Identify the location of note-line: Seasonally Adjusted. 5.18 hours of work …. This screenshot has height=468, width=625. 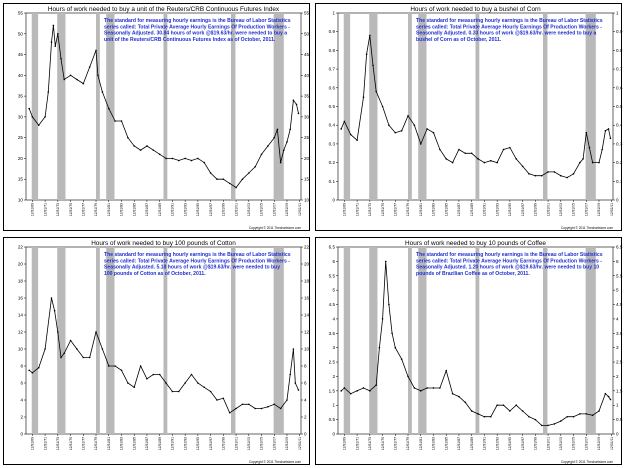
(192, 268).